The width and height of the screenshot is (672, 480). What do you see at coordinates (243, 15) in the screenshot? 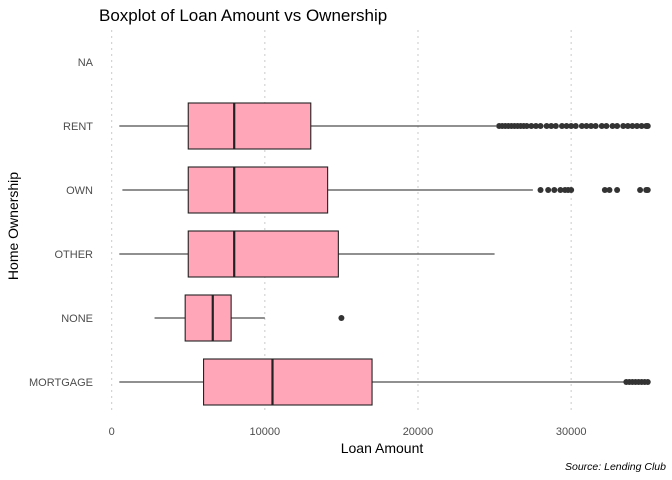
I see `chart-title: Boxplot of Loan Amount vs Ownership` at bounding box center [243, 15].